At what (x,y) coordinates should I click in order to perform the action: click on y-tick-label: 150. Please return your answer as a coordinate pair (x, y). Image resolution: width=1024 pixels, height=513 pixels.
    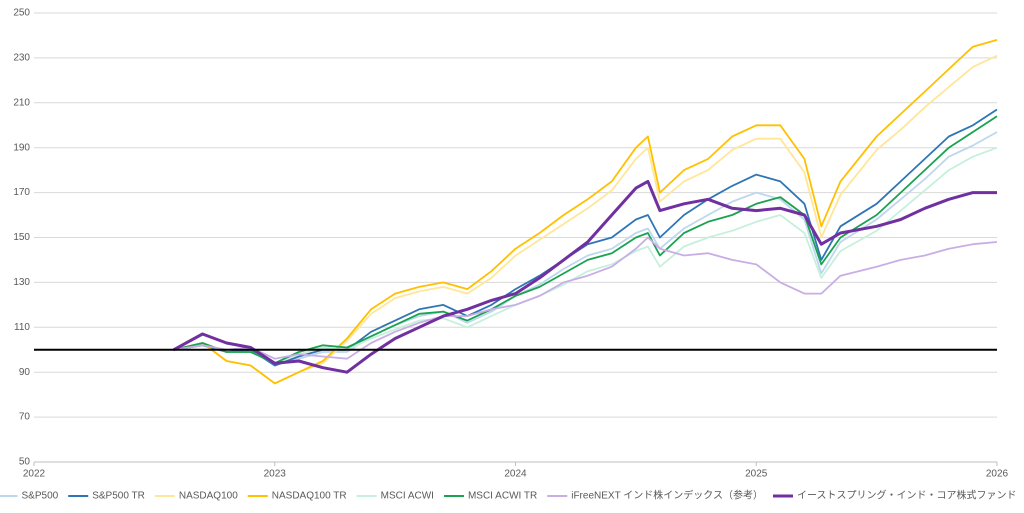
    Looking at the image, I should click on (21, 237).